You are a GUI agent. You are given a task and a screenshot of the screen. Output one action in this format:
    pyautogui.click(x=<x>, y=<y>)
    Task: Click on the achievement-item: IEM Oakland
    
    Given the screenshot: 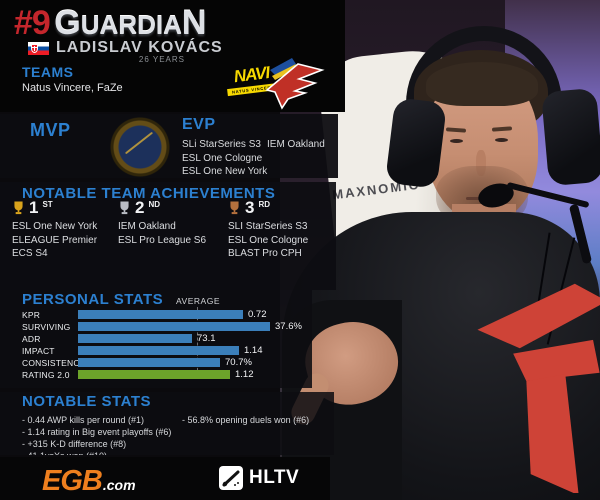 What is the action you would take?
    pyautogui.click(x=147, y=226)
    